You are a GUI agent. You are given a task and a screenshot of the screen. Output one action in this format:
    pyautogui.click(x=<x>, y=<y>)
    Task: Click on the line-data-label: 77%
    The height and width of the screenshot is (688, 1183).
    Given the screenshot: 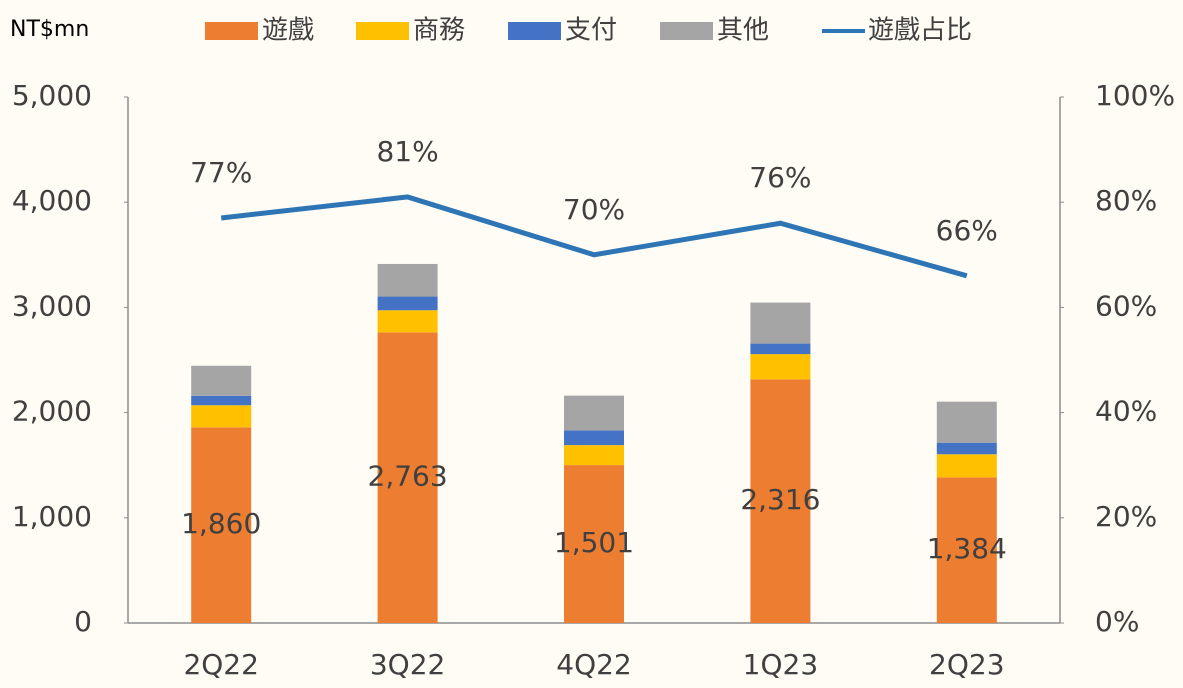 What is the action you would take?
    pyautogui.click(x=221, y=172)
    